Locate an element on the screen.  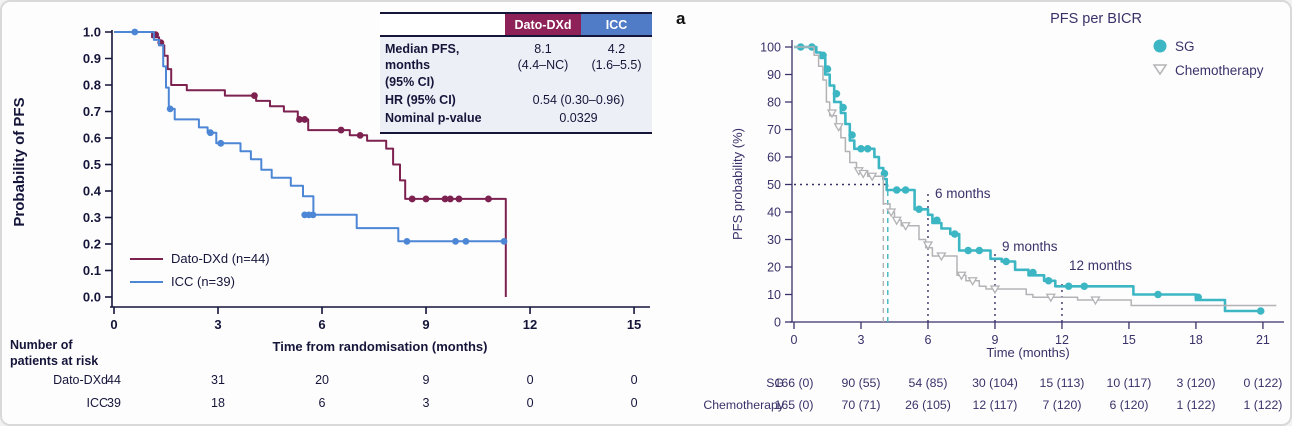
y-tick-label: 0.4 is located at coordinates (92, 190).